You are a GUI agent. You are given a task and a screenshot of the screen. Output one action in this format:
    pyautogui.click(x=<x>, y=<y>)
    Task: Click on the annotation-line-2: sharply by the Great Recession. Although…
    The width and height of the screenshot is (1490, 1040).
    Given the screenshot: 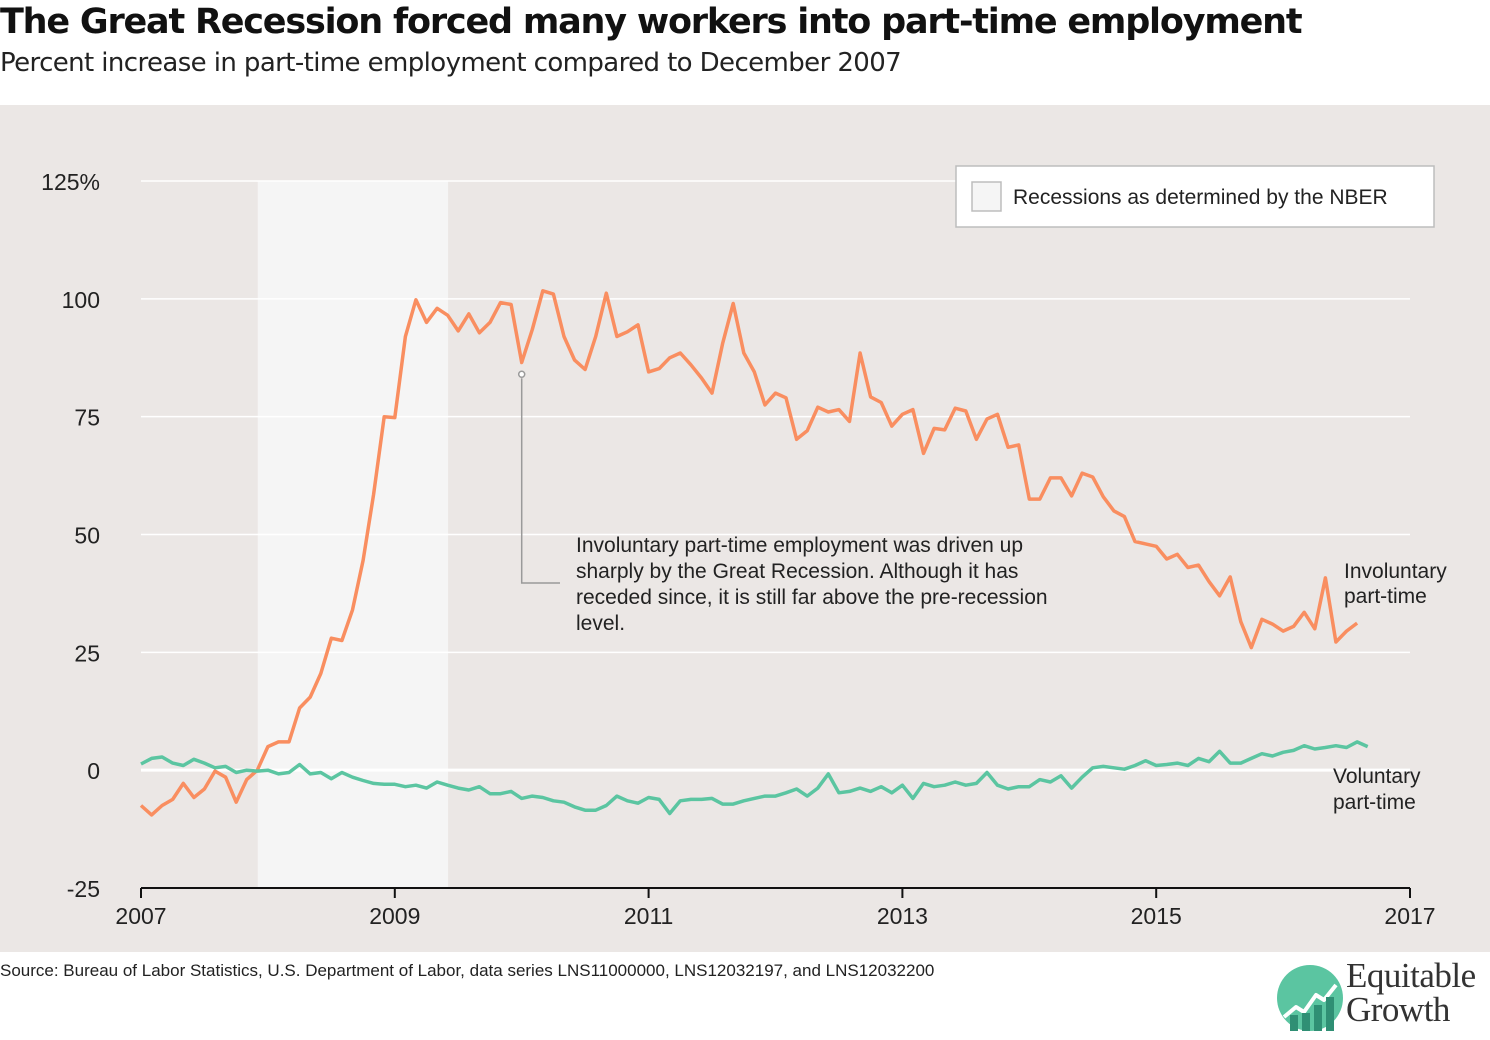 What is the action you would take?
    pyautogui.click(x=797, y=571)
    